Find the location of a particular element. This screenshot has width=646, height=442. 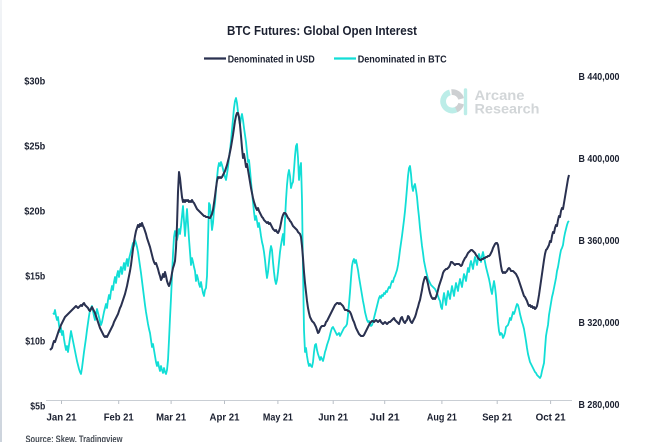

svg-text: Jan 21 is located at coordinates (62, 418).